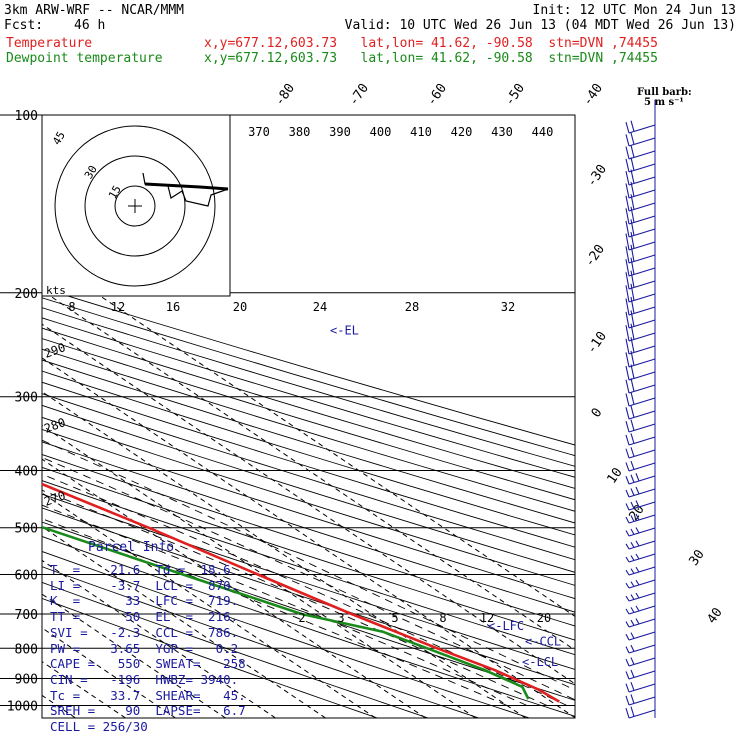 Image resolution: width=740 pixels, height=740 pixels. Describe the element at coordinates (26, 679) in the screenshot. I see `pressure-tick-label: 900` at that location.